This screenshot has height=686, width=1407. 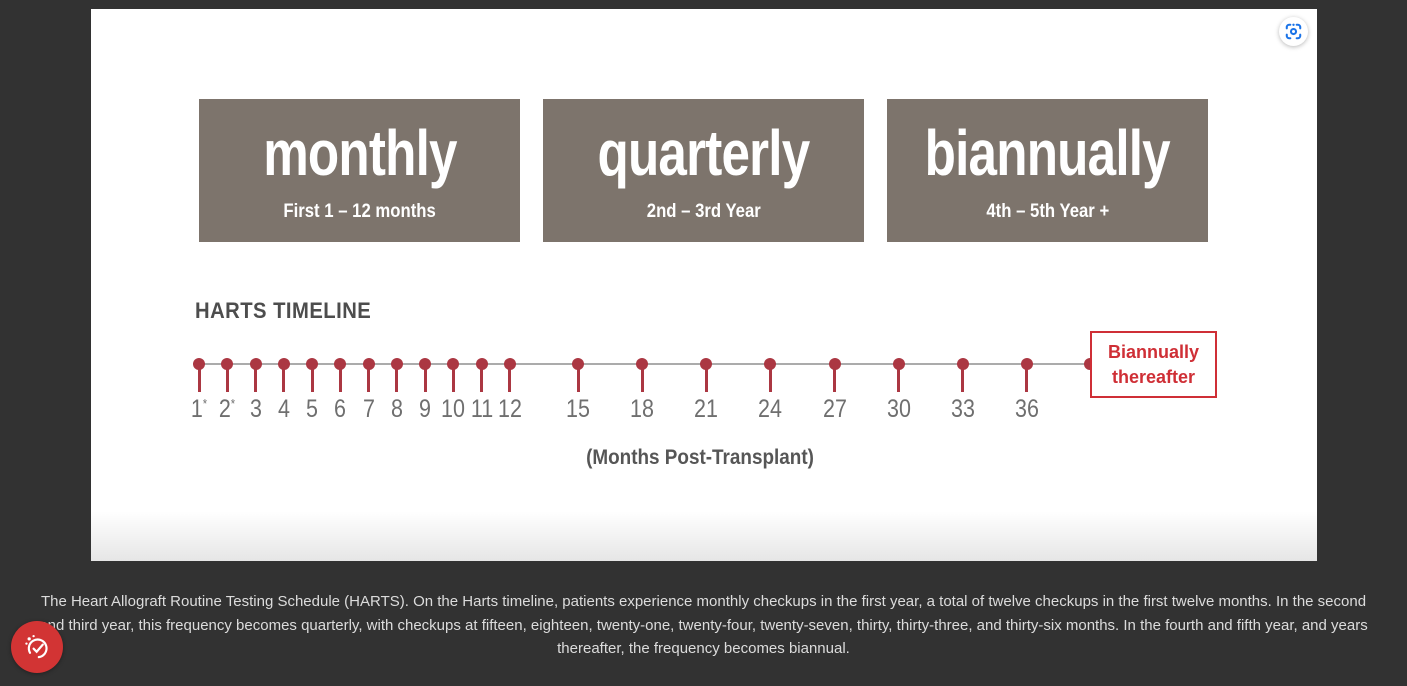 I want to click on timeline-label-month-15: 15, so click(x=578, y=409).